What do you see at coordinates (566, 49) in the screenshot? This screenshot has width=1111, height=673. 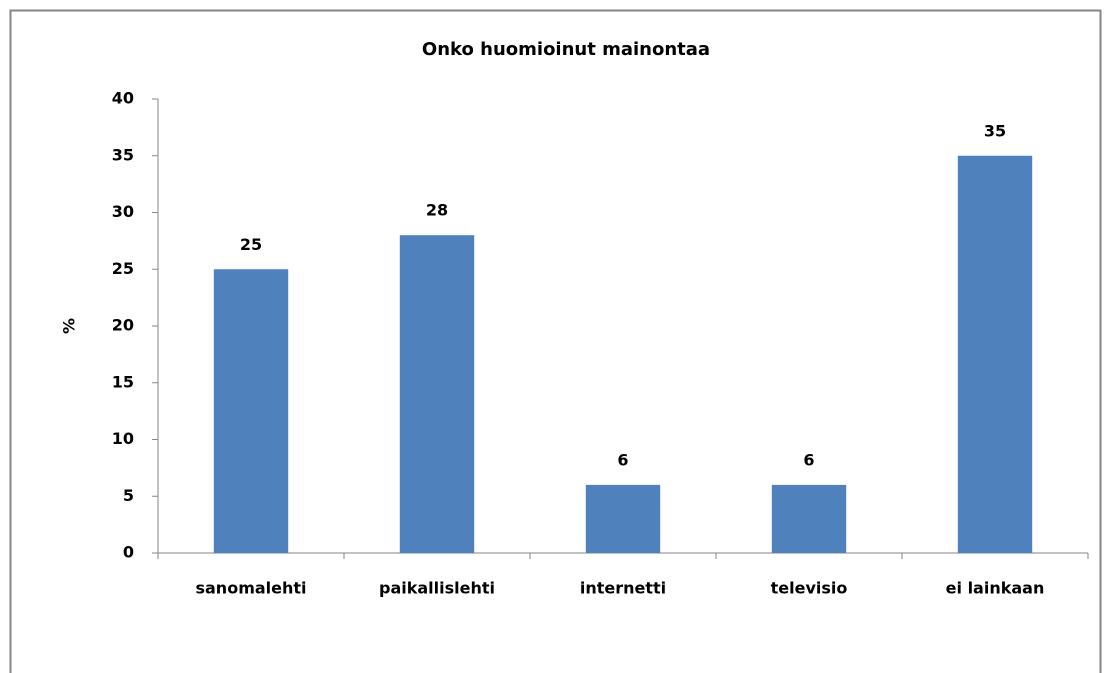 I see `chart-title: Onko huomioinut mainontaa` at bounding box center [566, 49].